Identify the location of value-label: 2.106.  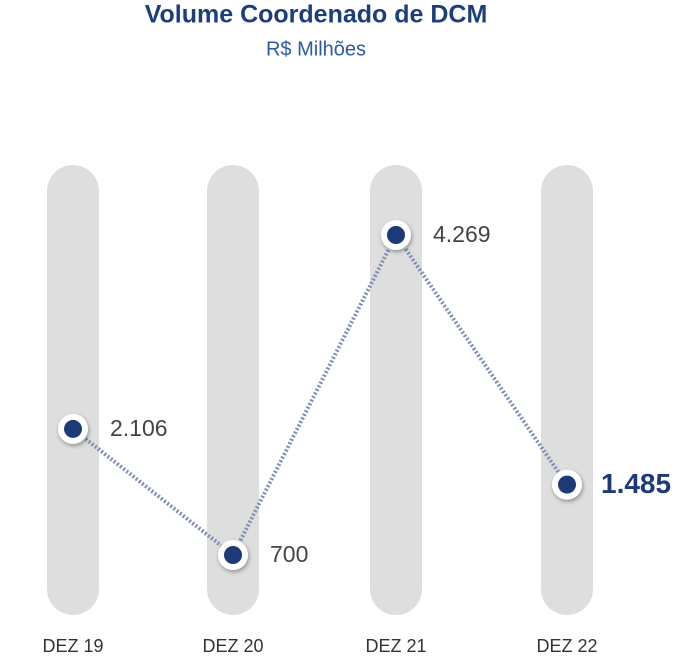
(139, 428).